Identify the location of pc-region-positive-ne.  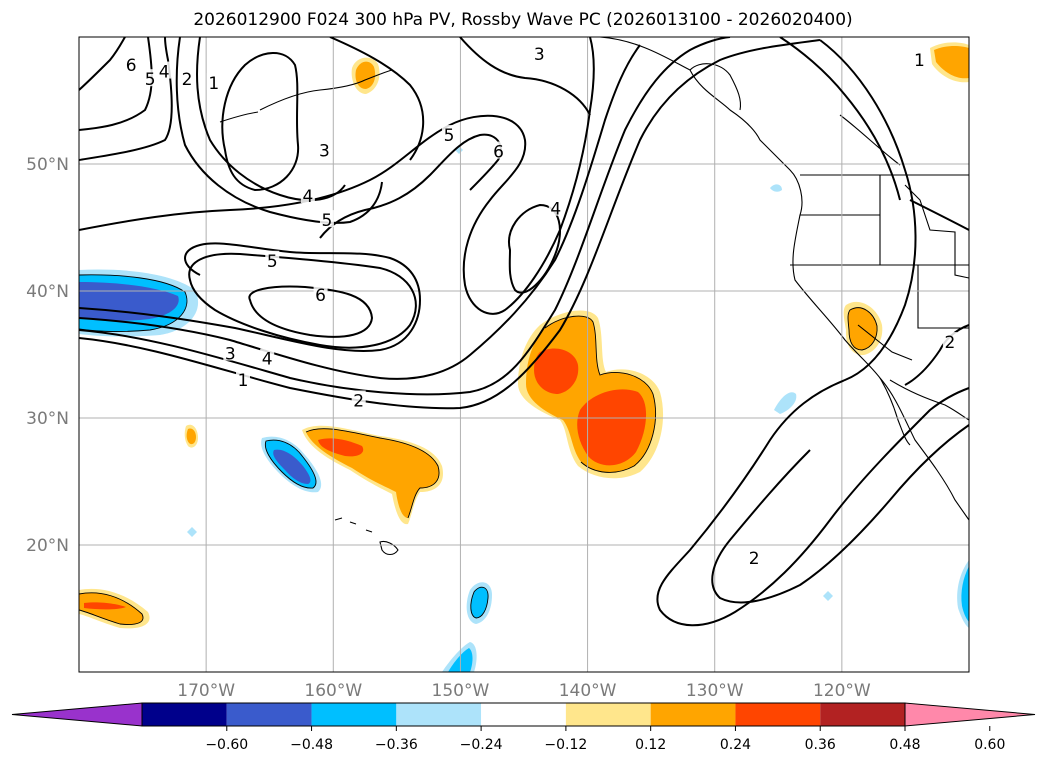
(949, 62).